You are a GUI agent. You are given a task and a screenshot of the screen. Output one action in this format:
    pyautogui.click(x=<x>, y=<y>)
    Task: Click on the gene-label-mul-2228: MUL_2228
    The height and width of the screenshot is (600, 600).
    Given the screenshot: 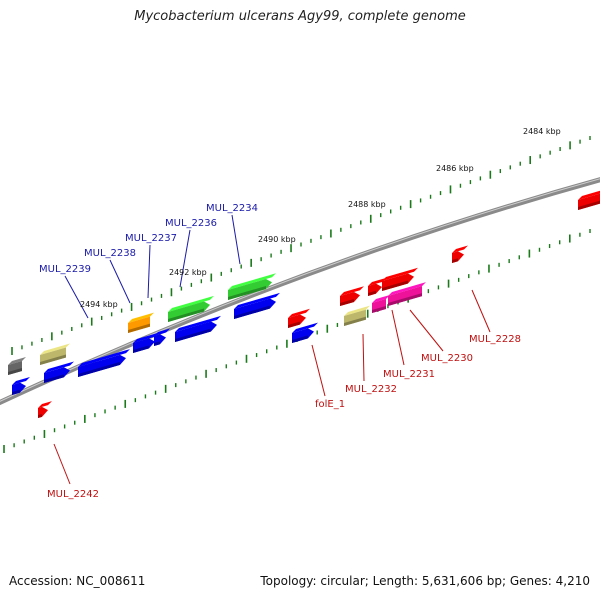 What is the action you would take?
    pyautogui.click(x=495, y=339)
    